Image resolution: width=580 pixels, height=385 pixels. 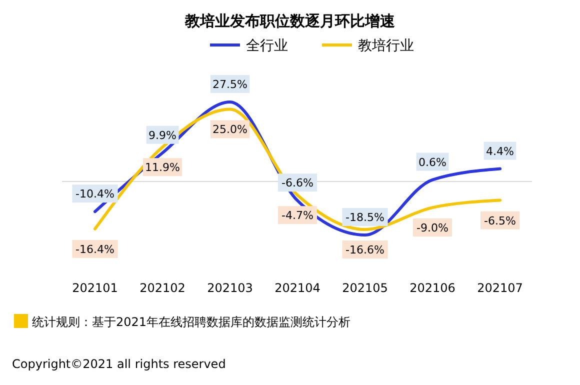 I want to click on data-label: -16.4%, so click(x=95, y=249).